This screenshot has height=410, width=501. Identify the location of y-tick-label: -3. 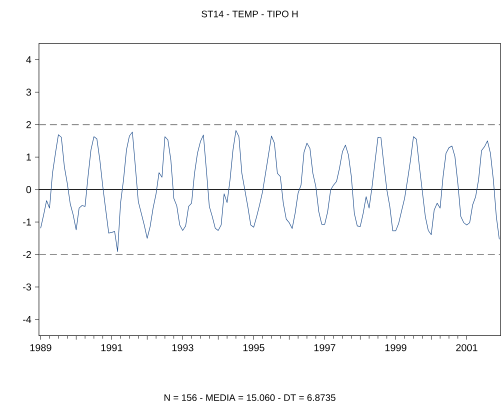
(27, 287).